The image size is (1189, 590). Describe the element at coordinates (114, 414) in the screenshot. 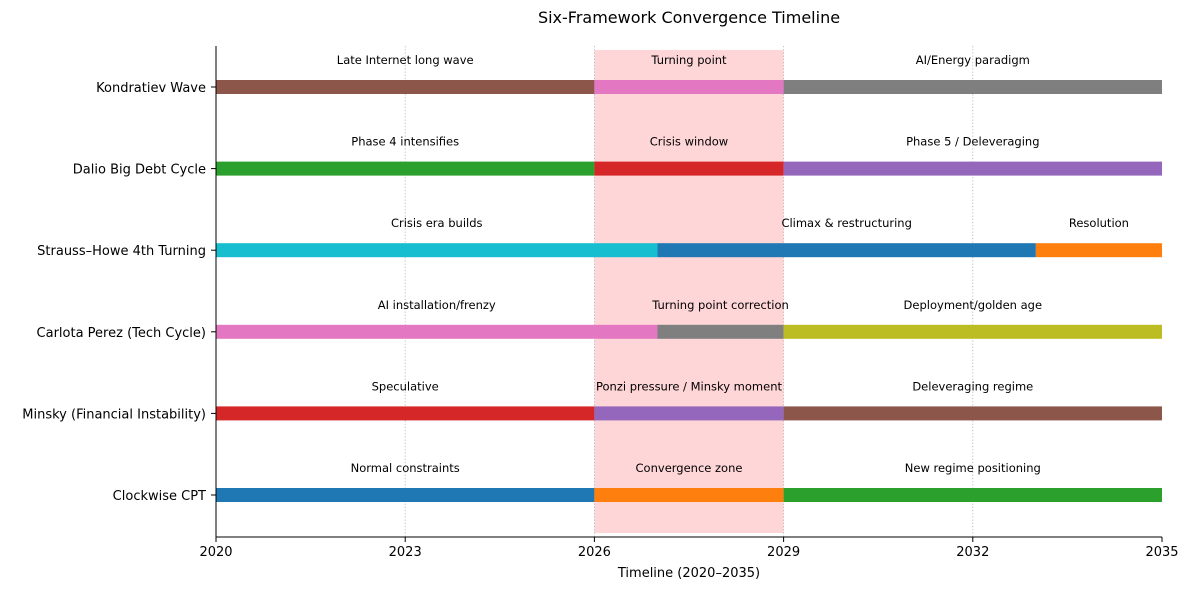

I see `y-tick-label: Minsky (Financial Instability)` at that location.